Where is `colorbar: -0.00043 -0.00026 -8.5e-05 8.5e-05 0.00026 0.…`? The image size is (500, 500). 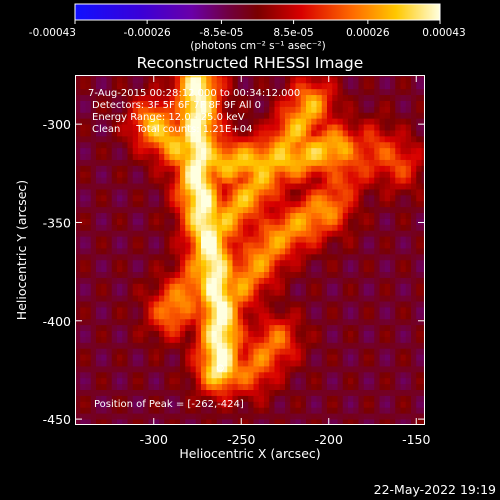 colorbar: -0.00043 -0.00026 -8.5e-05 8.5e-05 0.00026 0.… is located at coordinates (247, 27).